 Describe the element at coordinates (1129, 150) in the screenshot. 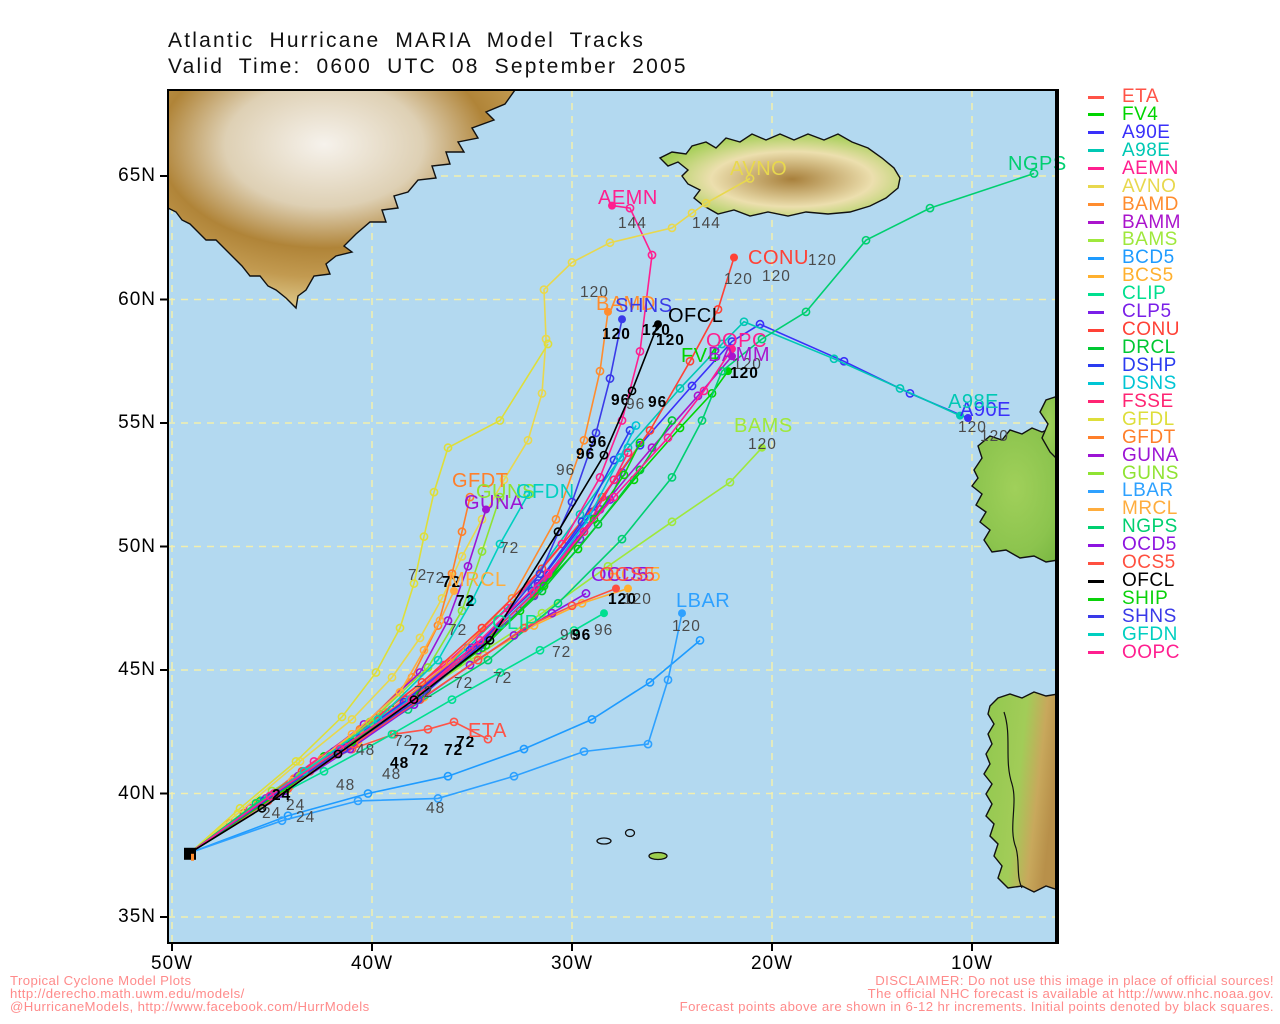

I see `legend-item-A98E: A98E` at that location.